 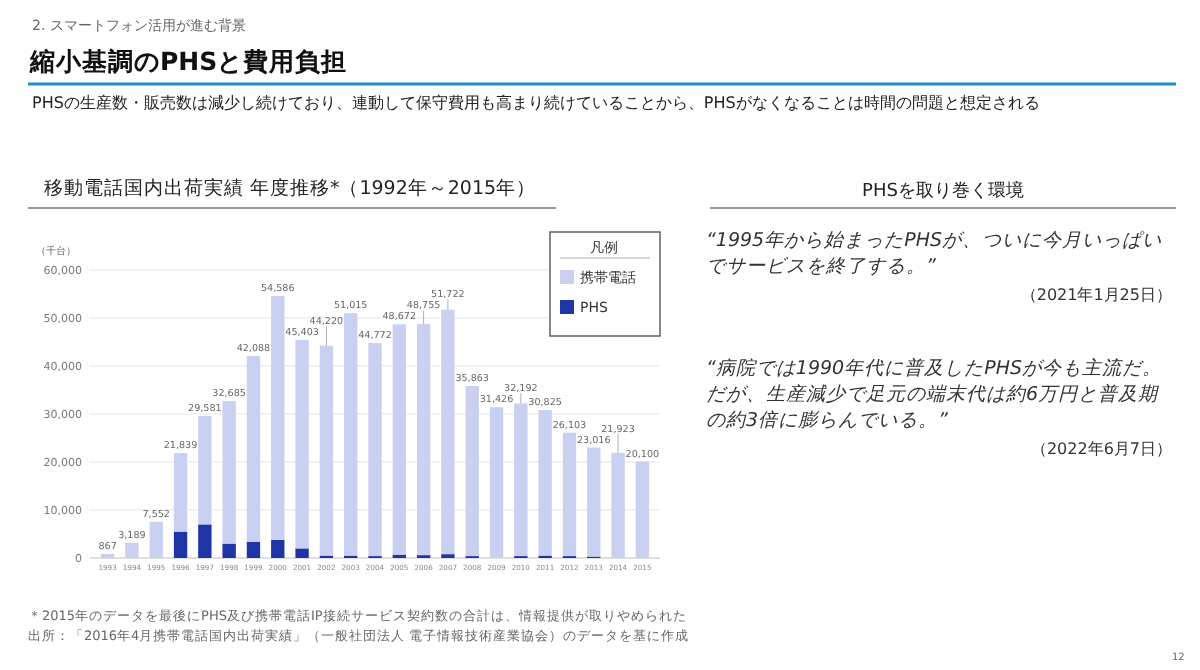 What do you see at coordinates (1095, 295) in the screenshot?
I see `text: （2021年1月25日）` at bounding box center [1095, 295].